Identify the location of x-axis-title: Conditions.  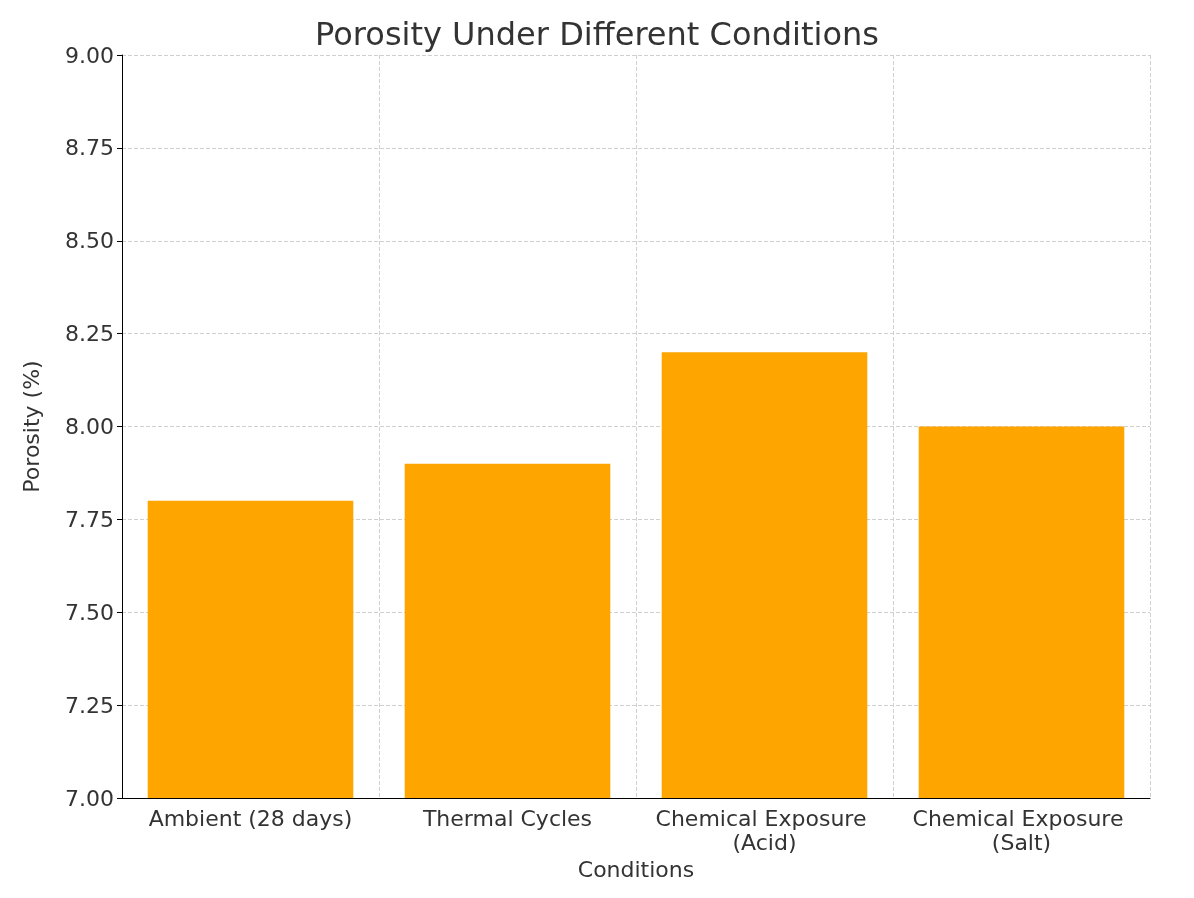
(636, 870).